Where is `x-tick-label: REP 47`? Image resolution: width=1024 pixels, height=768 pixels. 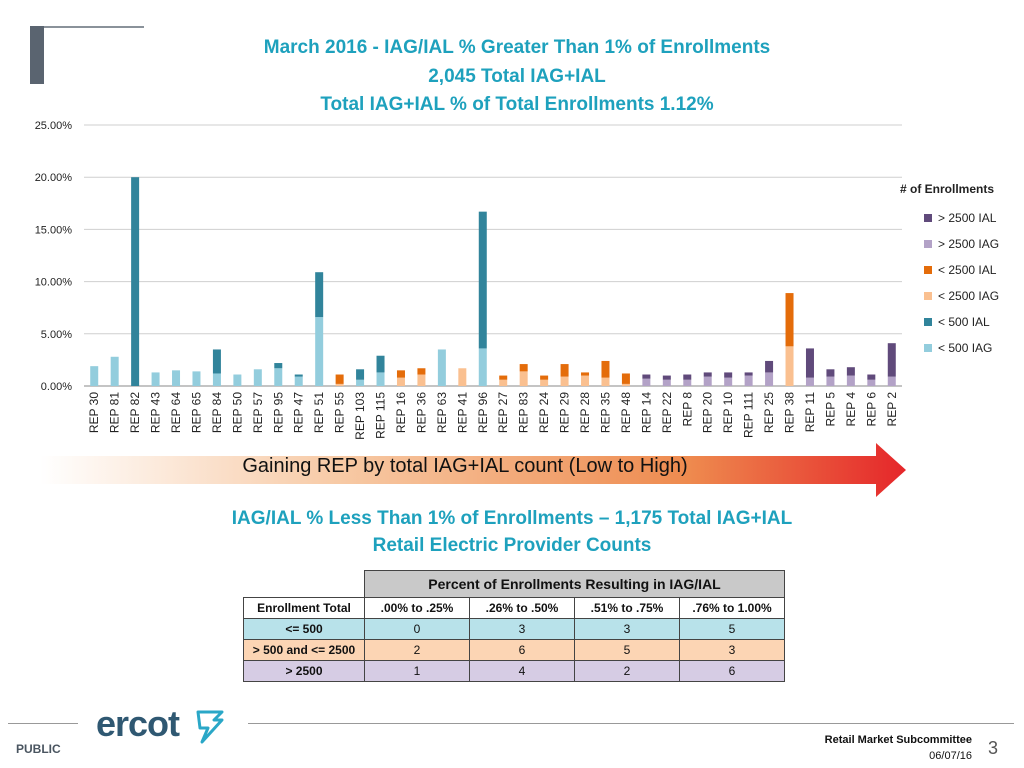
x-tick-label: REP 47 is located at coordinates (299, 412).